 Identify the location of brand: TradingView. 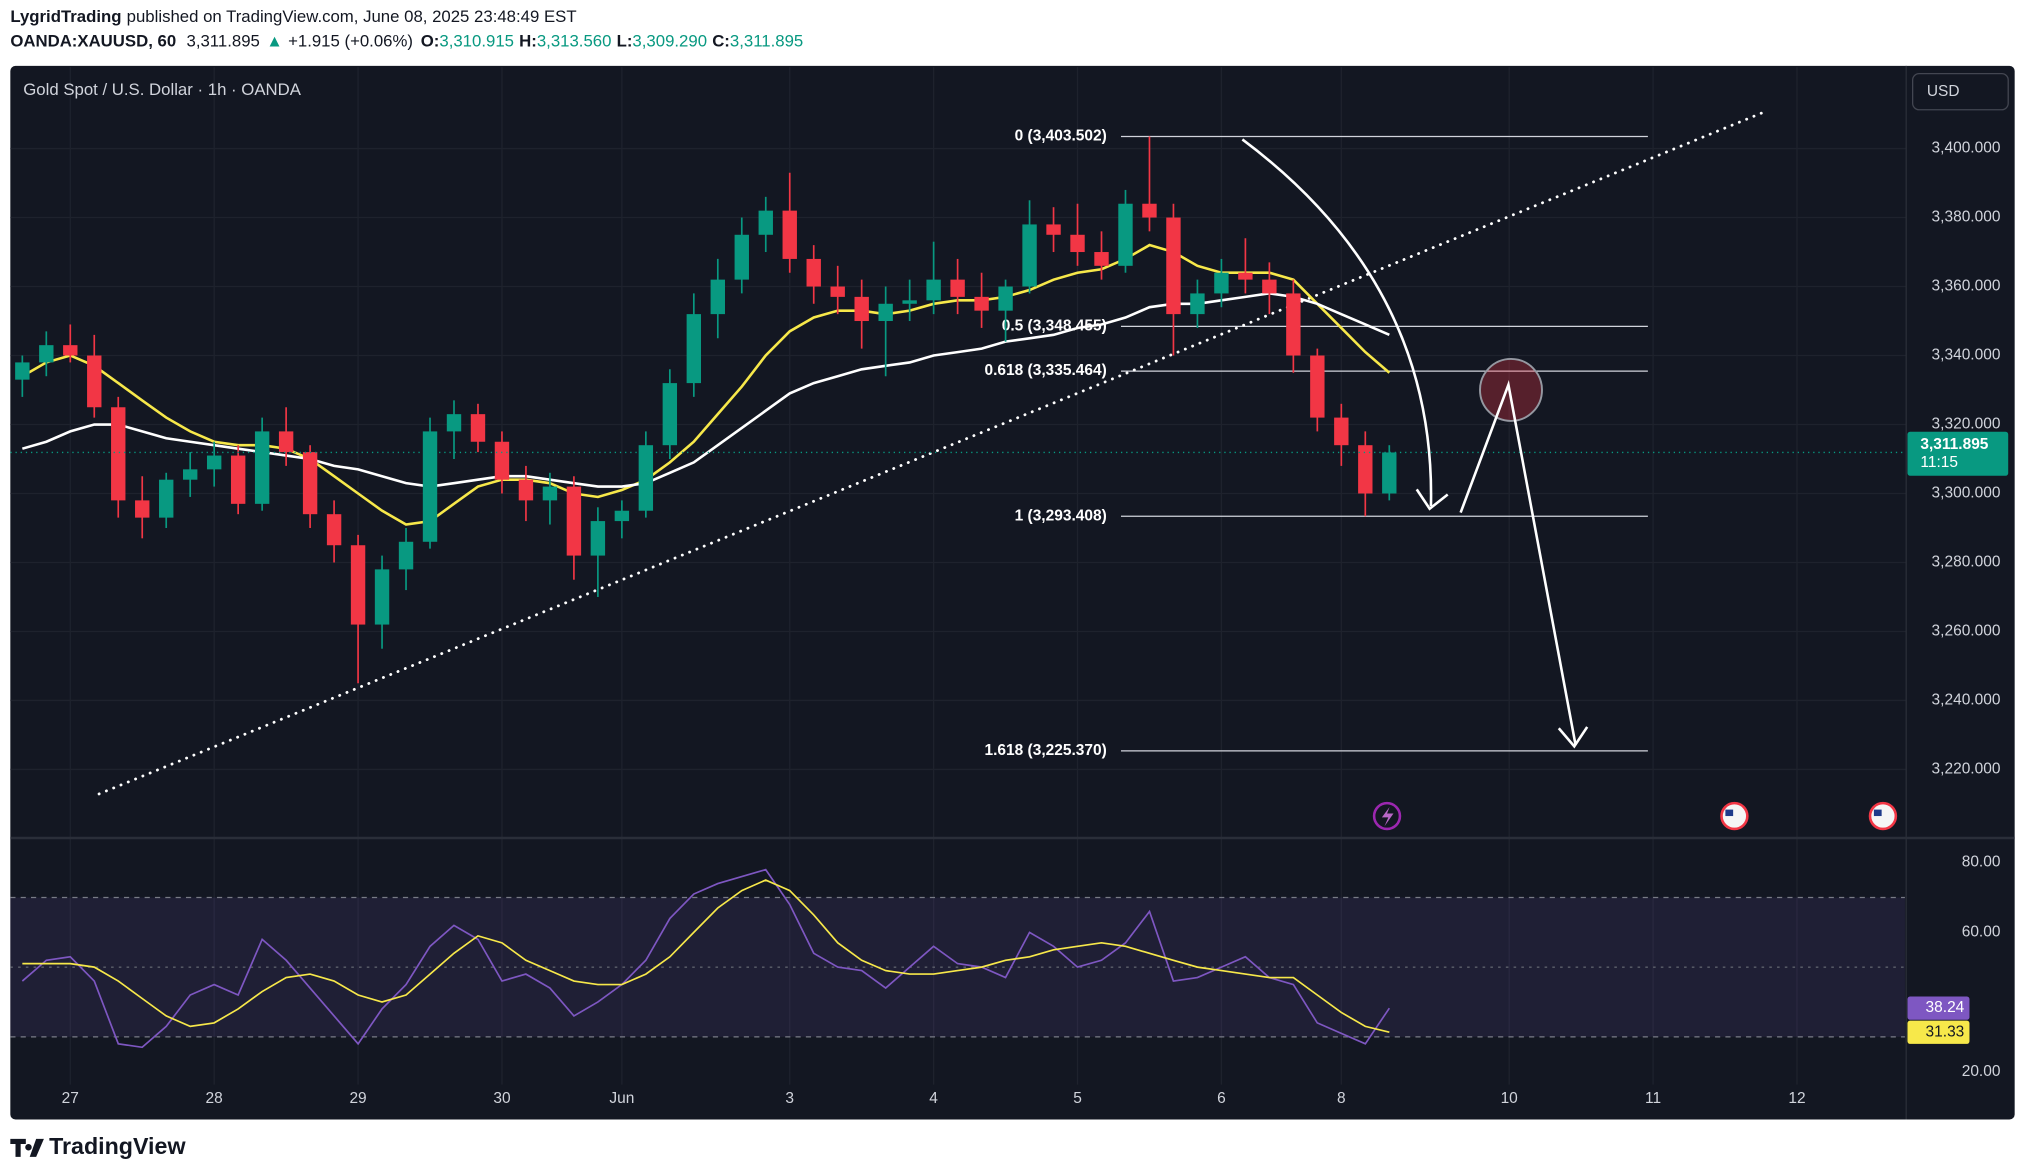
(117, 1146).